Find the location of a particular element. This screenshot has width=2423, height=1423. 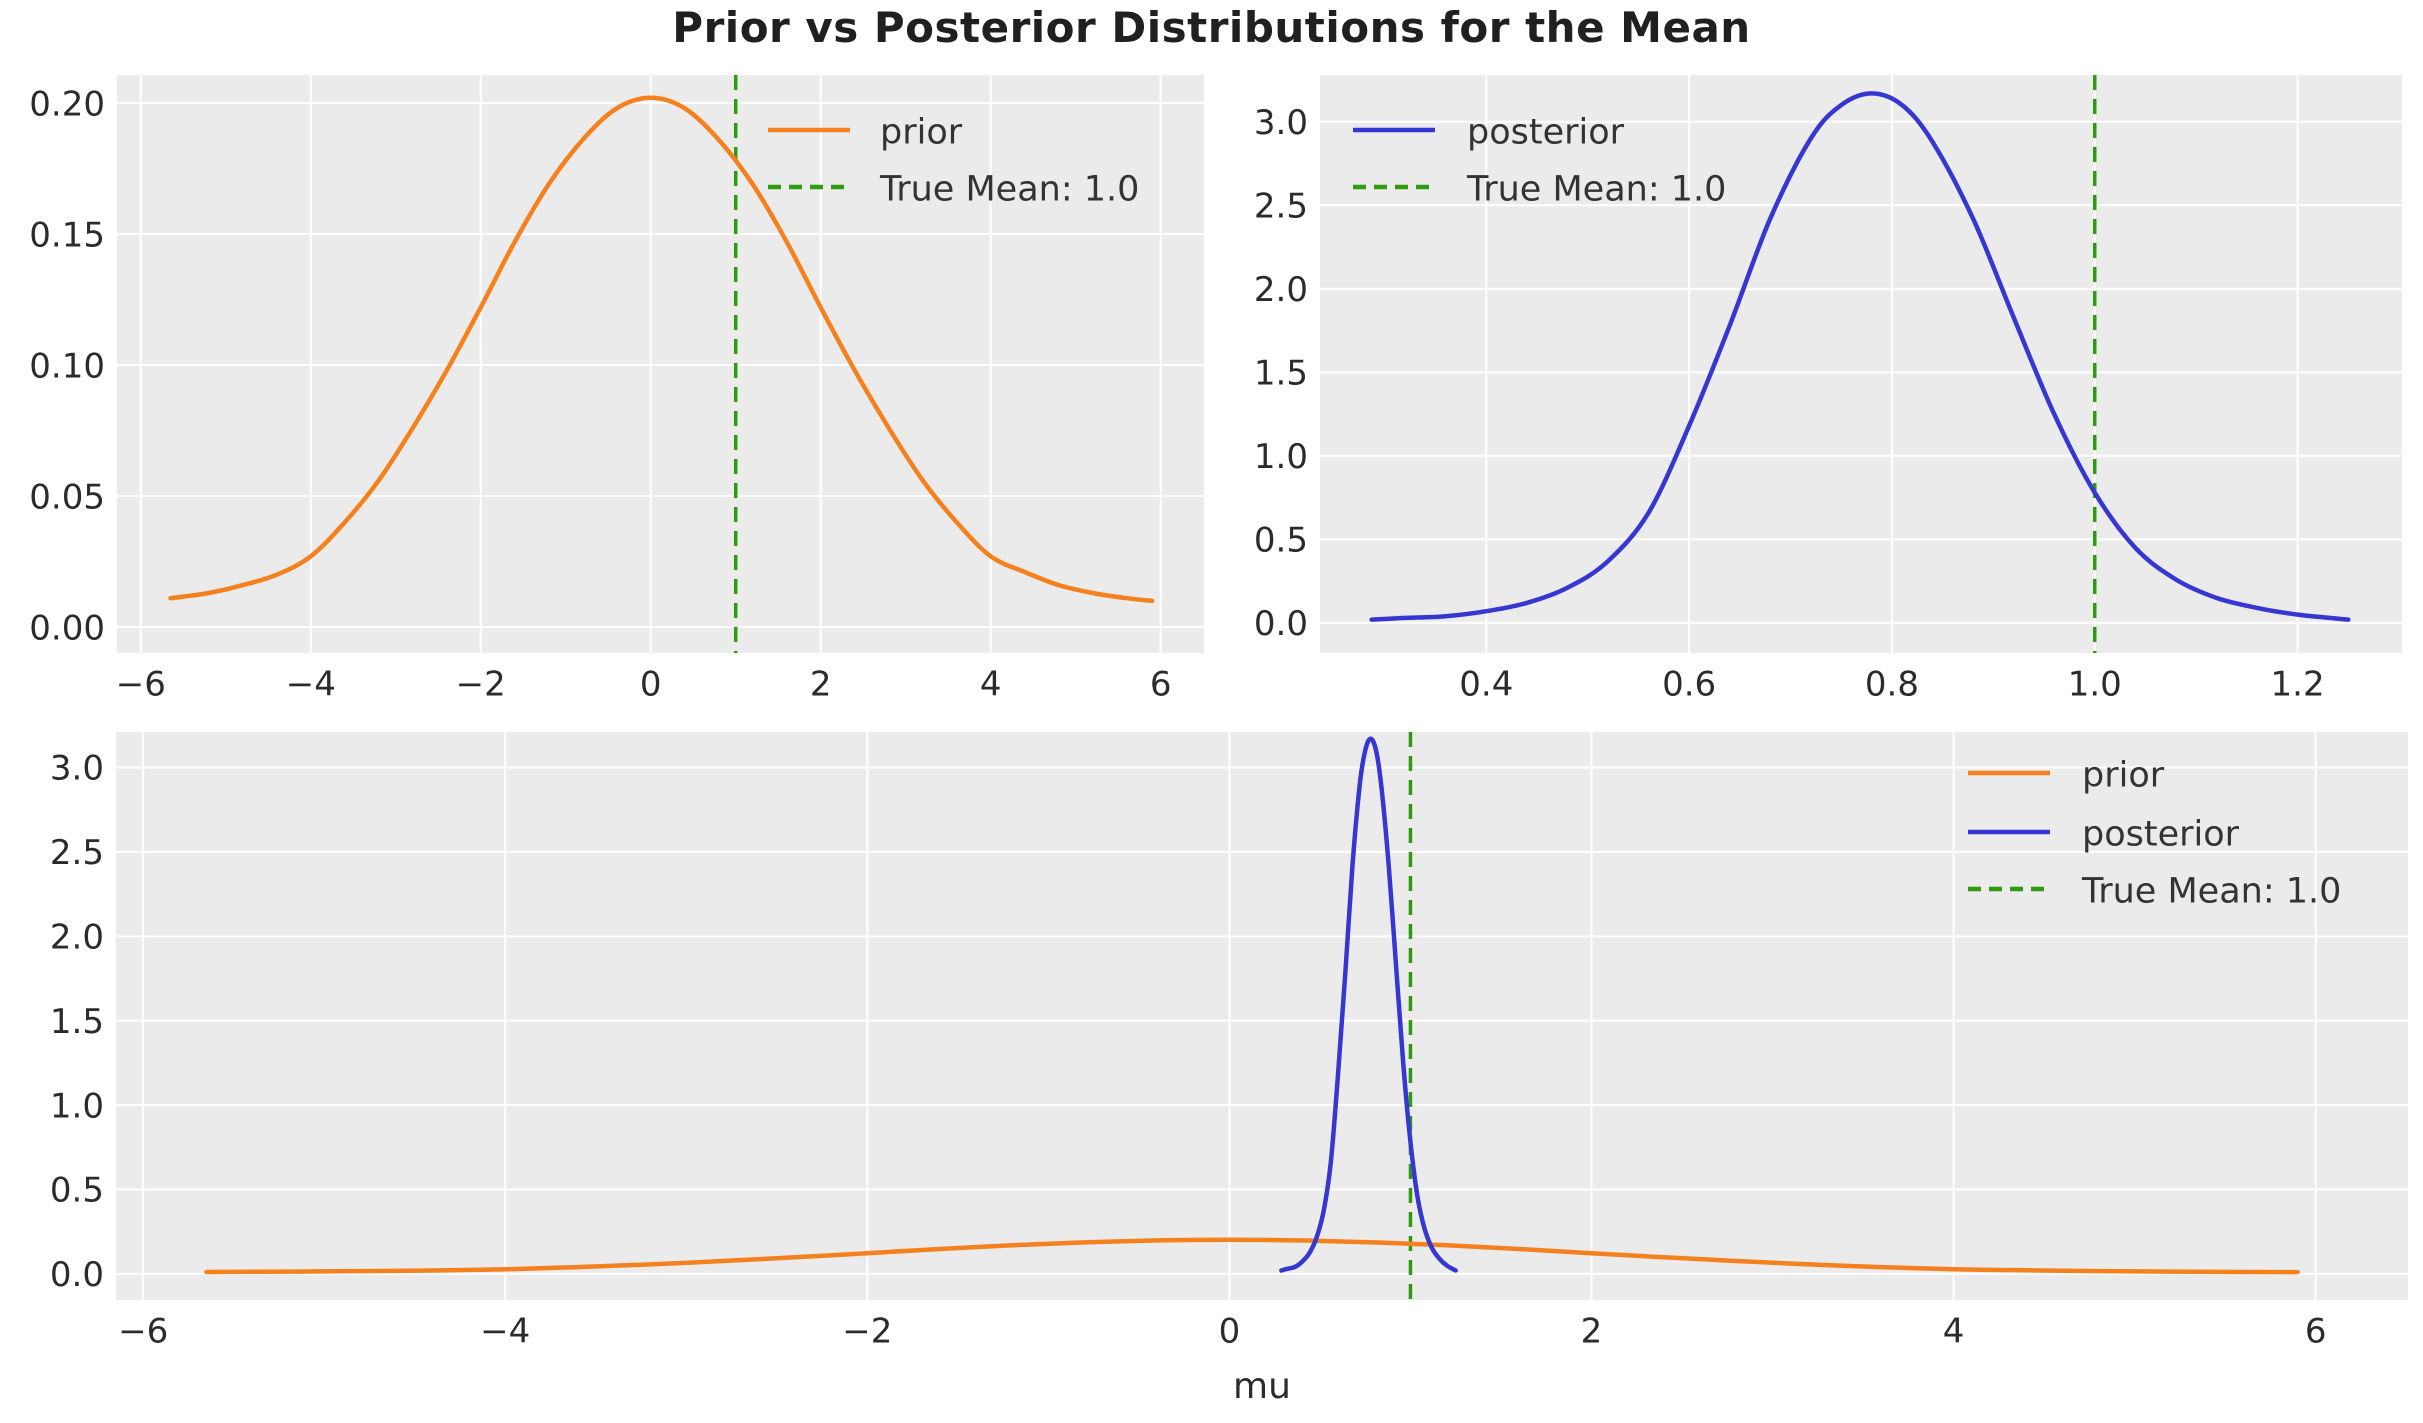

x-tick-label: 0.8 is located at coordinates (1892, 685).